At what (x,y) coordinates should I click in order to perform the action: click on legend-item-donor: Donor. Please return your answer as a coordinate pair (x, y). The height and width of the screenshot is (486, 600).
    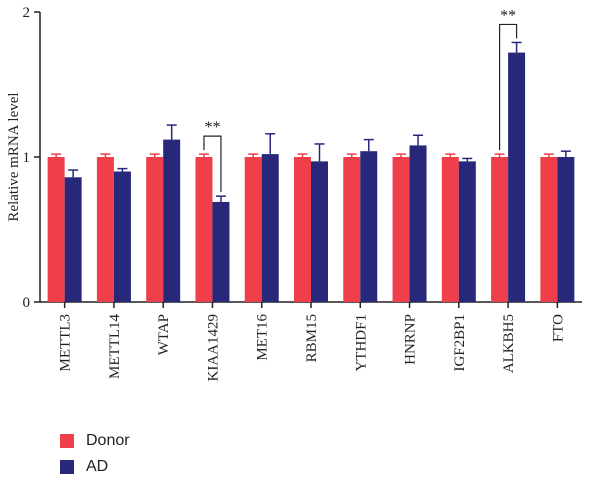
    Looking at the image, I should click on (95, 441).